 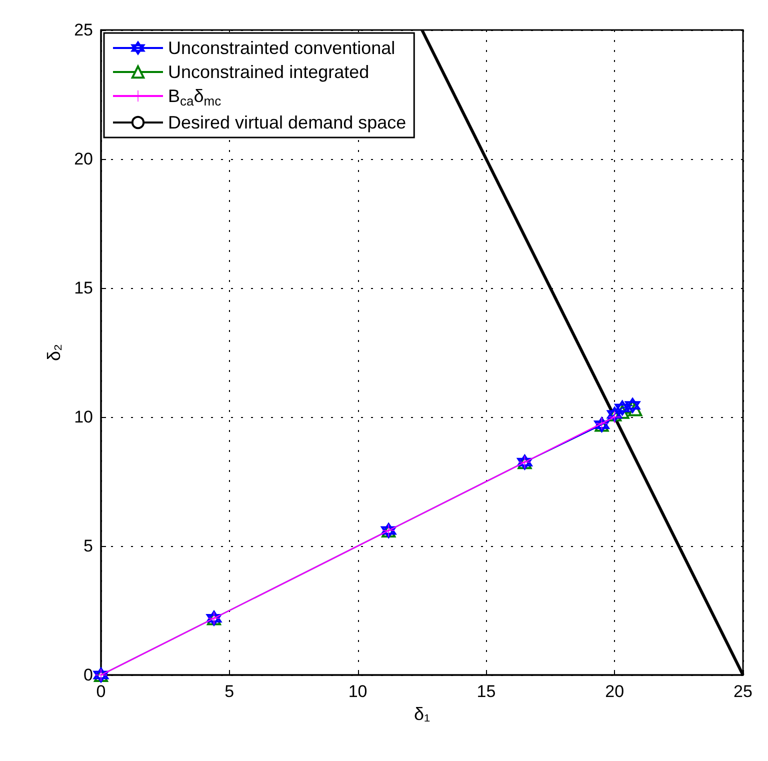 What do you see at coordinates (622, 408) in the screenshot?
I see `point` at bounding box center [622, 408].